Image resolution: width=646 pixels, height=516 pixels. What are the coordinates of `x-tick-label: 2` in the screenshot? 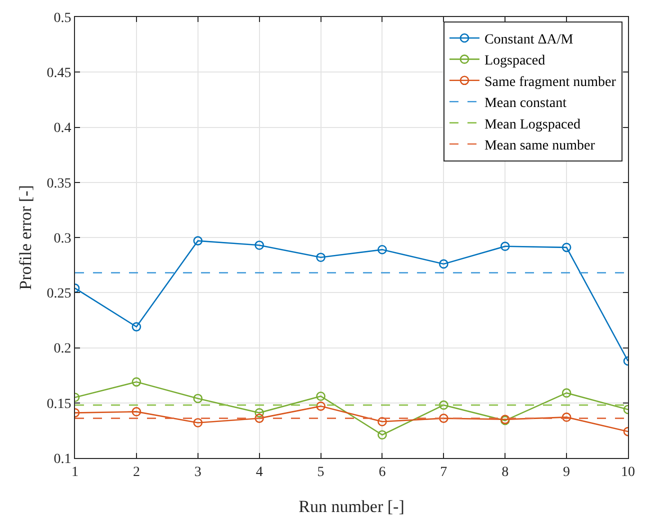 It's located at (136, 472).